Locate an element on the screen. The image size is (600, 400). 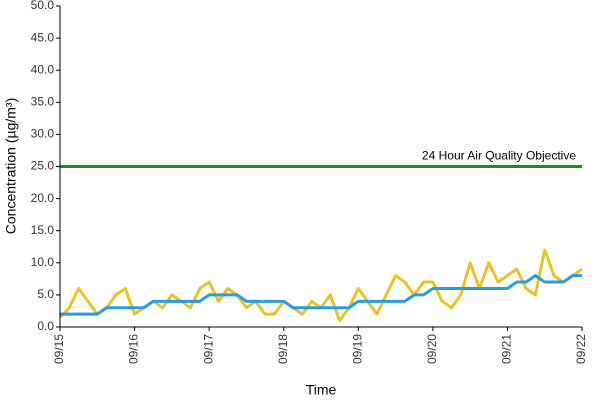
y-tick-label: 15.0 is located at coordinates (43, 230).